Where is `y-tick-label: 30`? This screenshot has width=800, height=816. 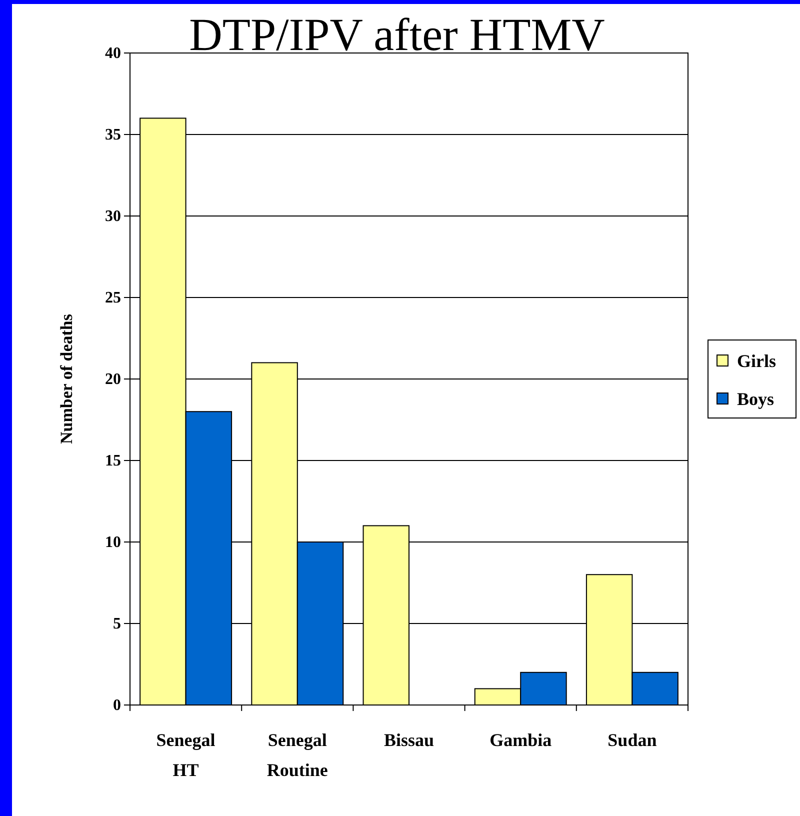 y-tick-label: 30 is located at coordinates (113, 217).